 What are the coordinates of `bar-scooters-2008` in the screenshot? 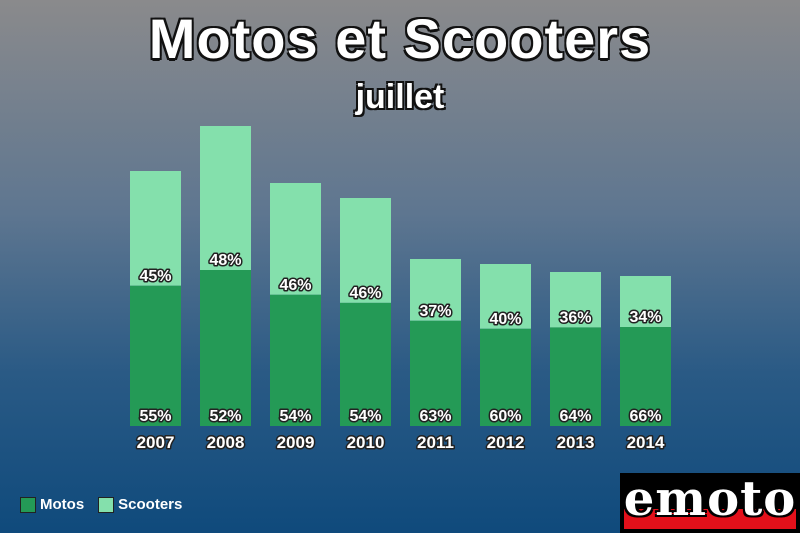 It's located at (225, 198).